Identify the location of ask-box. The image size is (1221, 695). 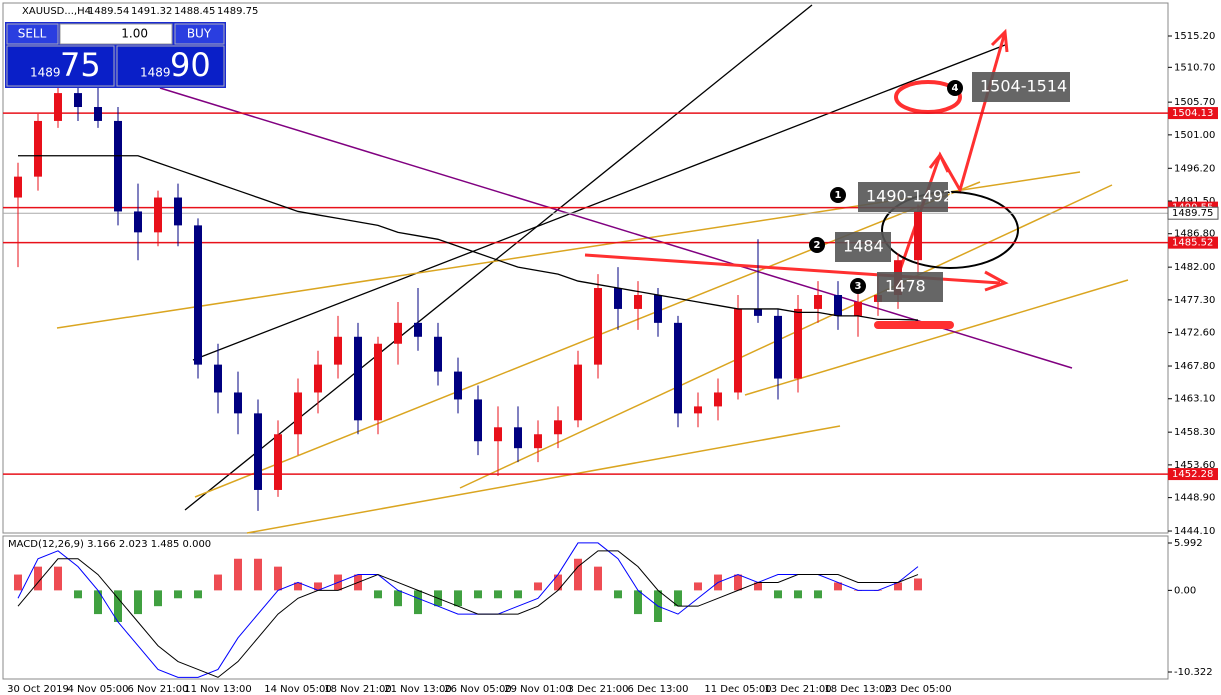
(170, 66).